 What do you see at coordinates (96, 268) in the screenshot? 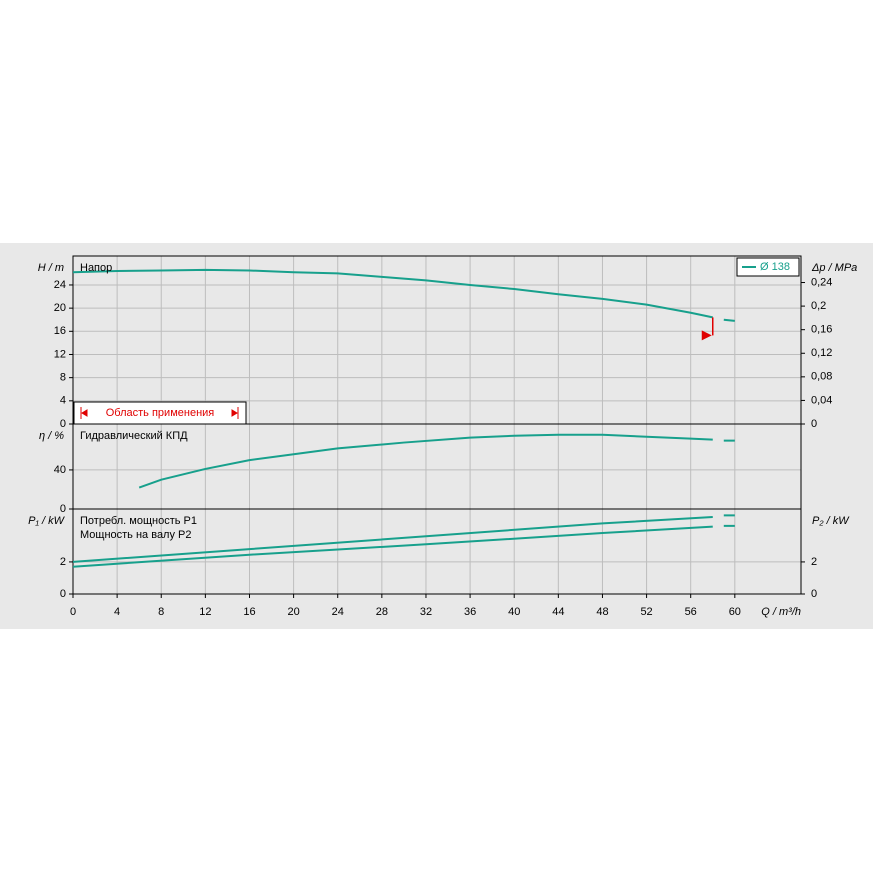
I see `series-label: Напор` at bounding box center [96, 268].